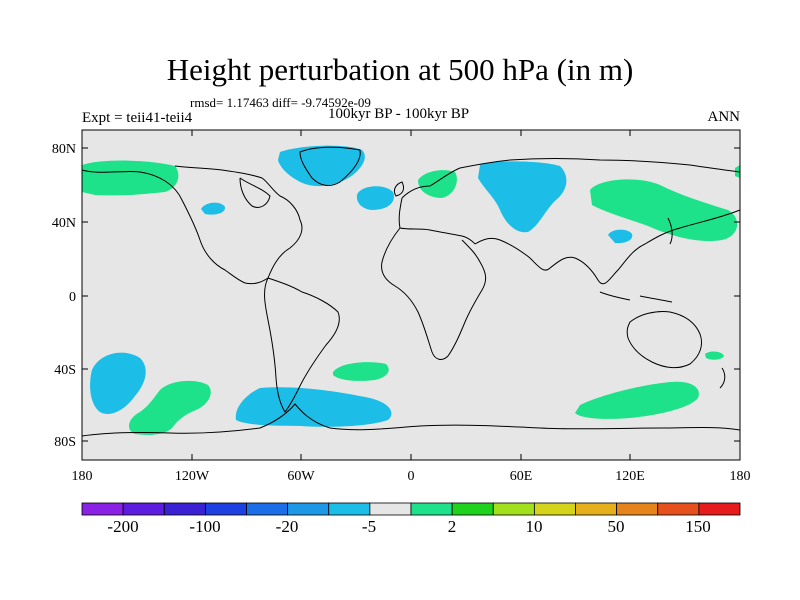 The width and height of the screenshot is (800, 600). What do you see at coordinates (437, 221) in the screenshot?
I see `coast-mediterranean` at bounding box center [437, 221].